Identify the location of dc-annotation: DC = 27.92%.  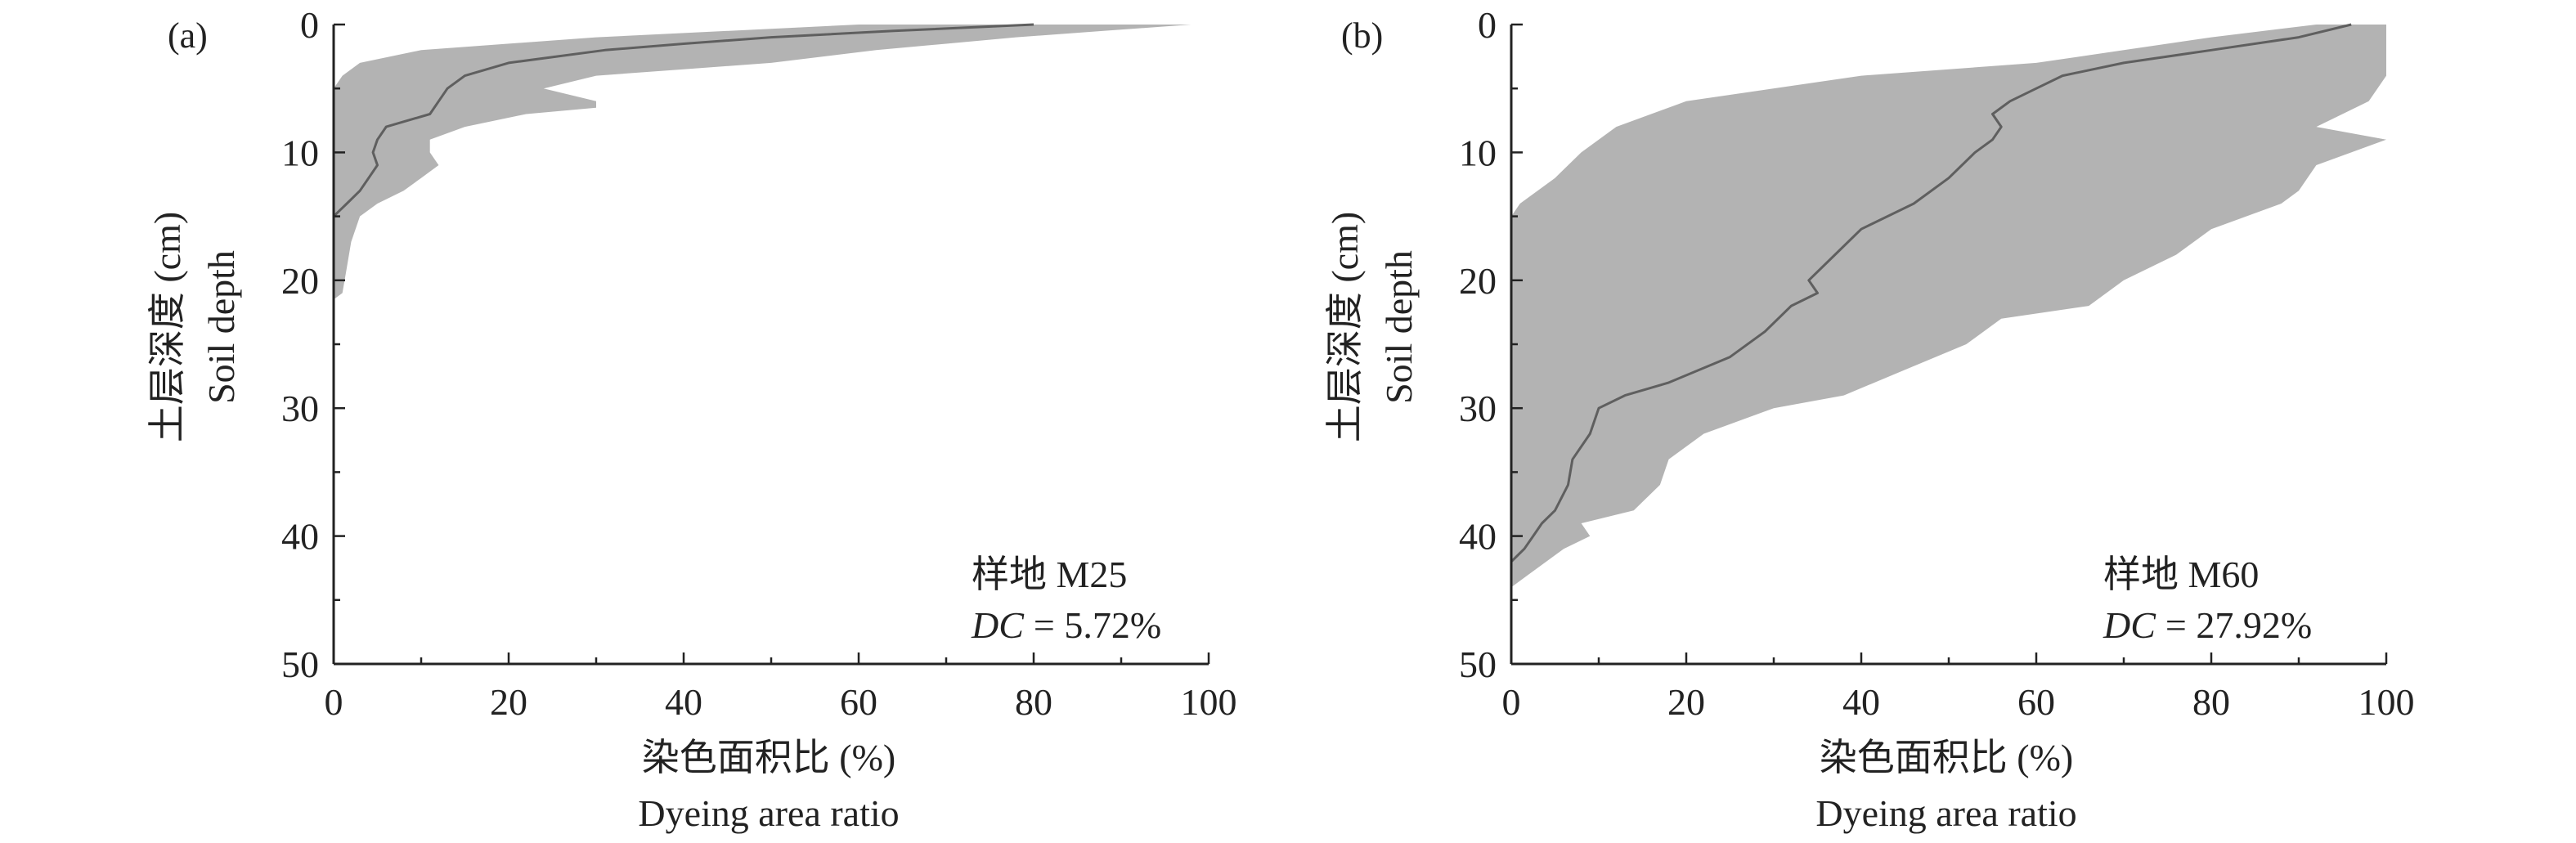
(2207, 625).